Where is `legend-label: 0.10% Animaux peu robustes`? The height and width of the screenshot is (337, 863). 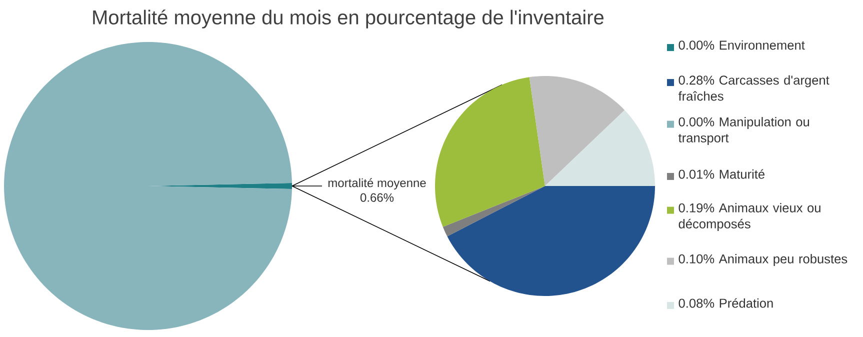 legend-label: 0.10% Animaux peu robustes is located at coordinates (763, 260).